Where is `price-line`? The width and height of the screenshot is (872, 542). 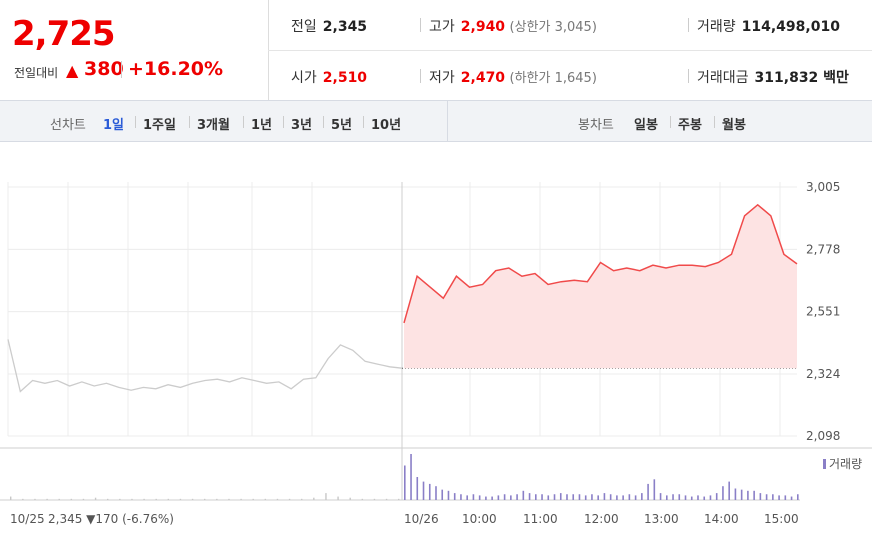
price-line is located at coordinates (600, 263).